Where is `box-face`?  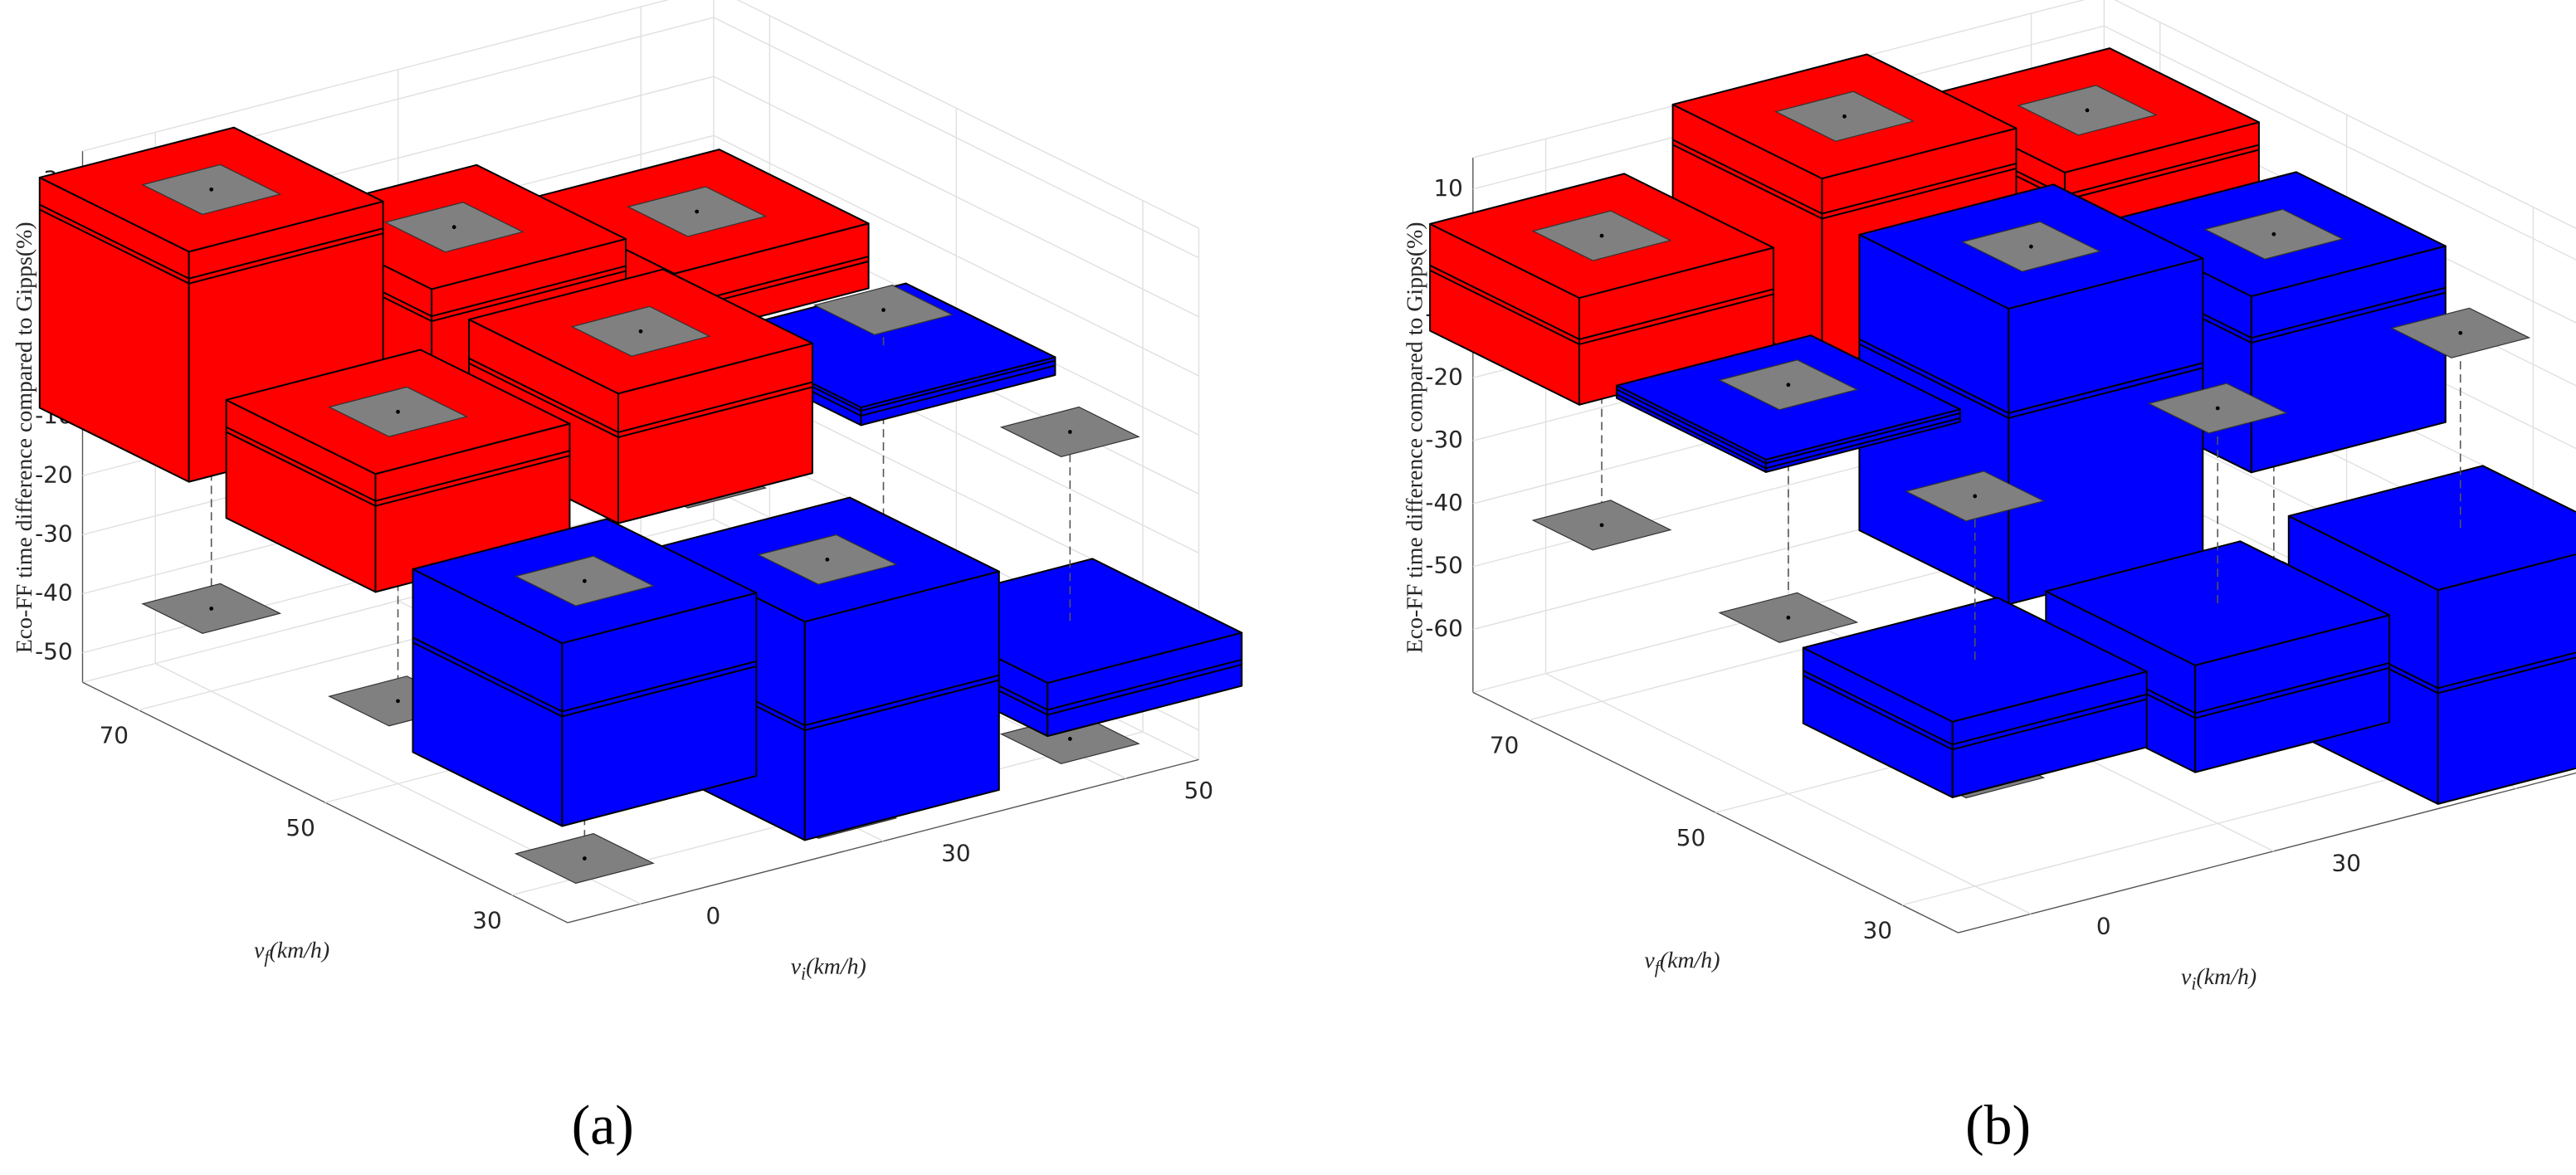
box-face is located at coordinates (2106, 431).